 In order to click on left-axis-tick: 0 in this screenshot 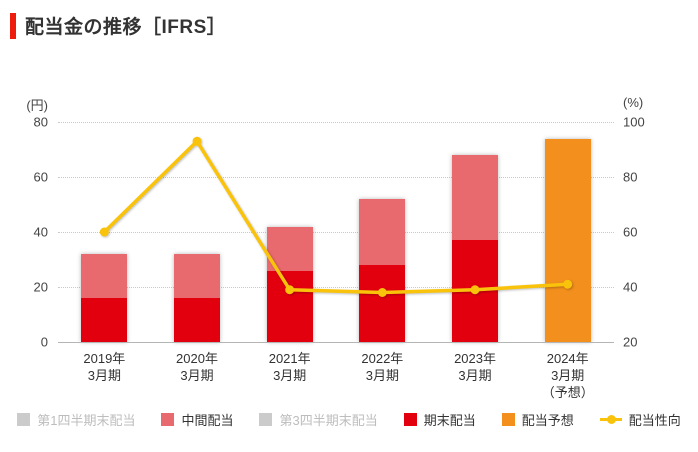, I will do `click(44, 342)`.